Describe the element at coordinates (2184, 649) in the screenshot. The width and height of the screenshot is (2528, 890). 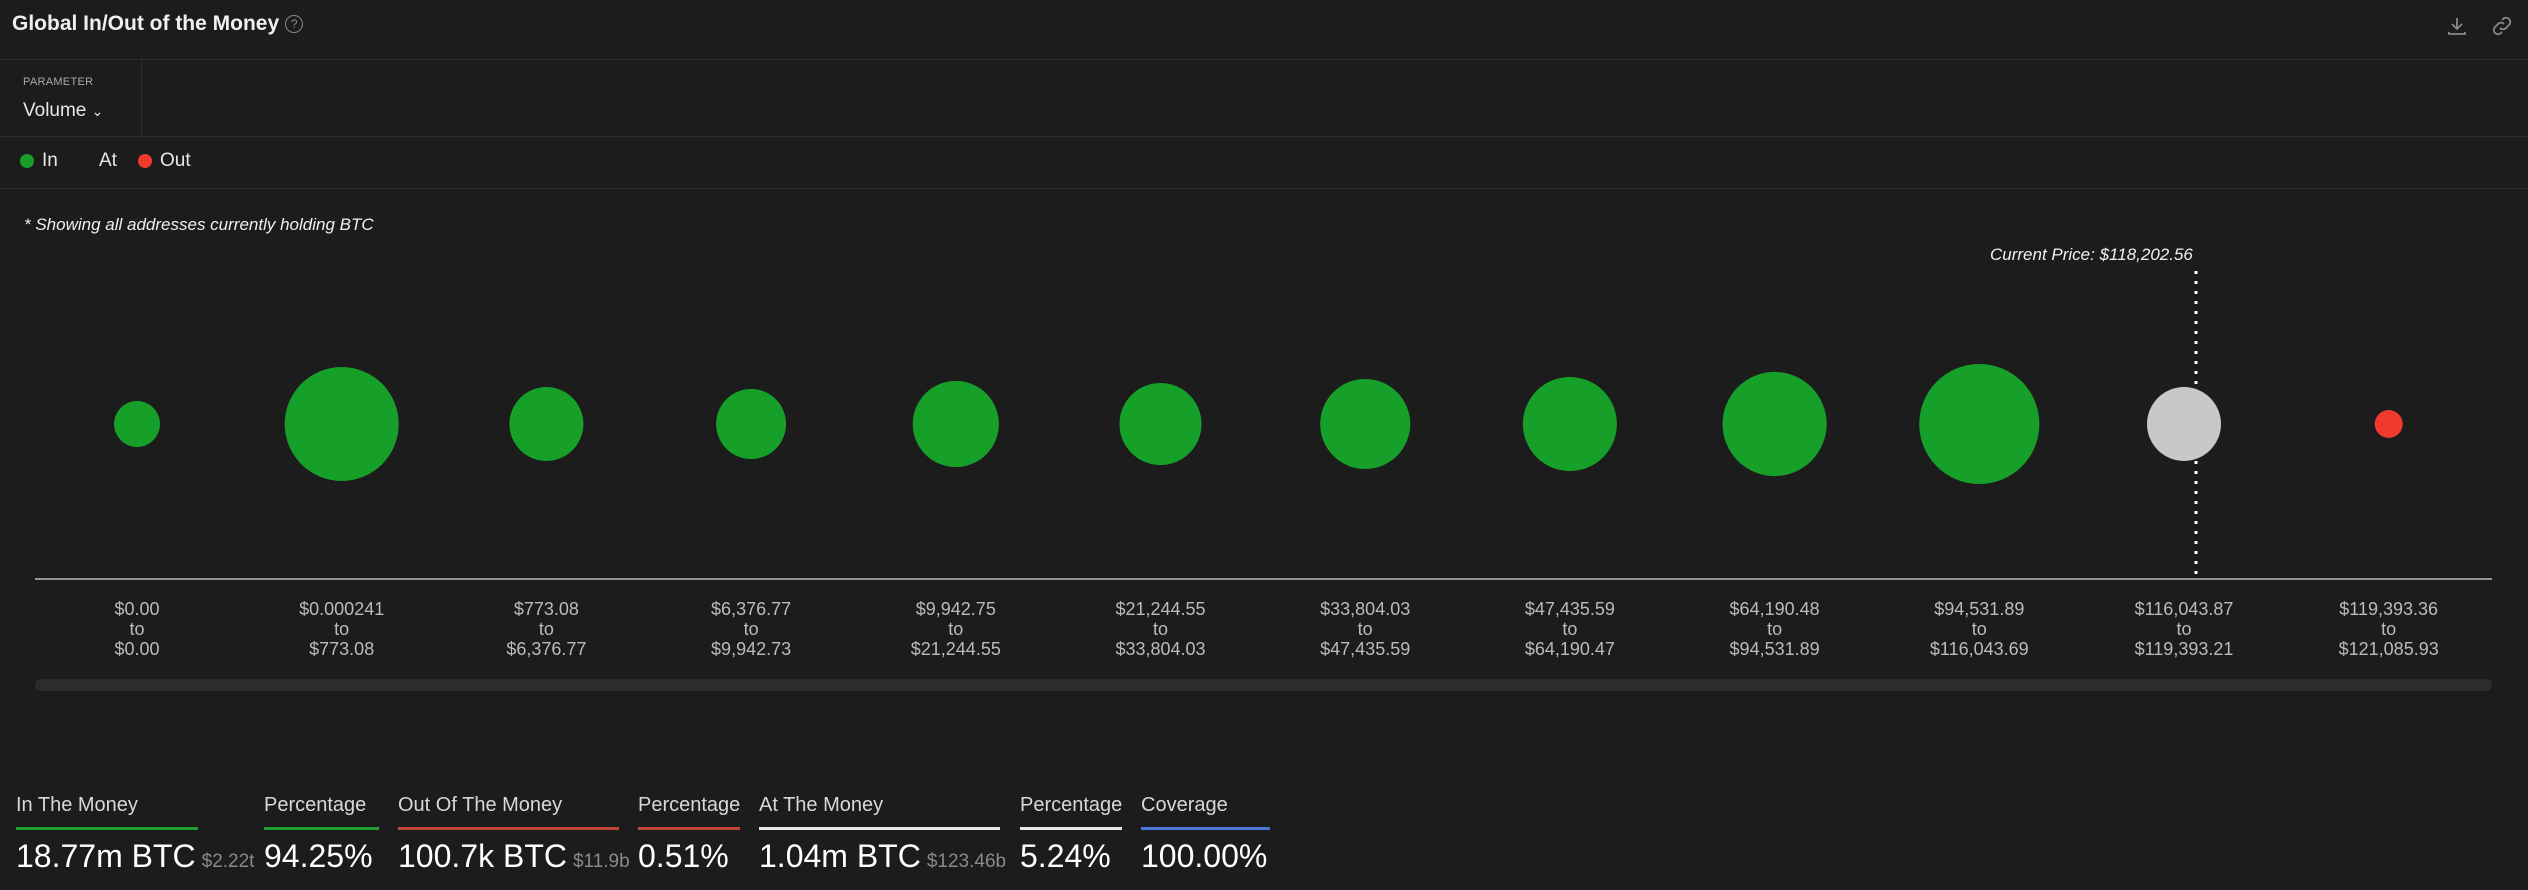
I see `tick-line: $119,393.21` at that location.